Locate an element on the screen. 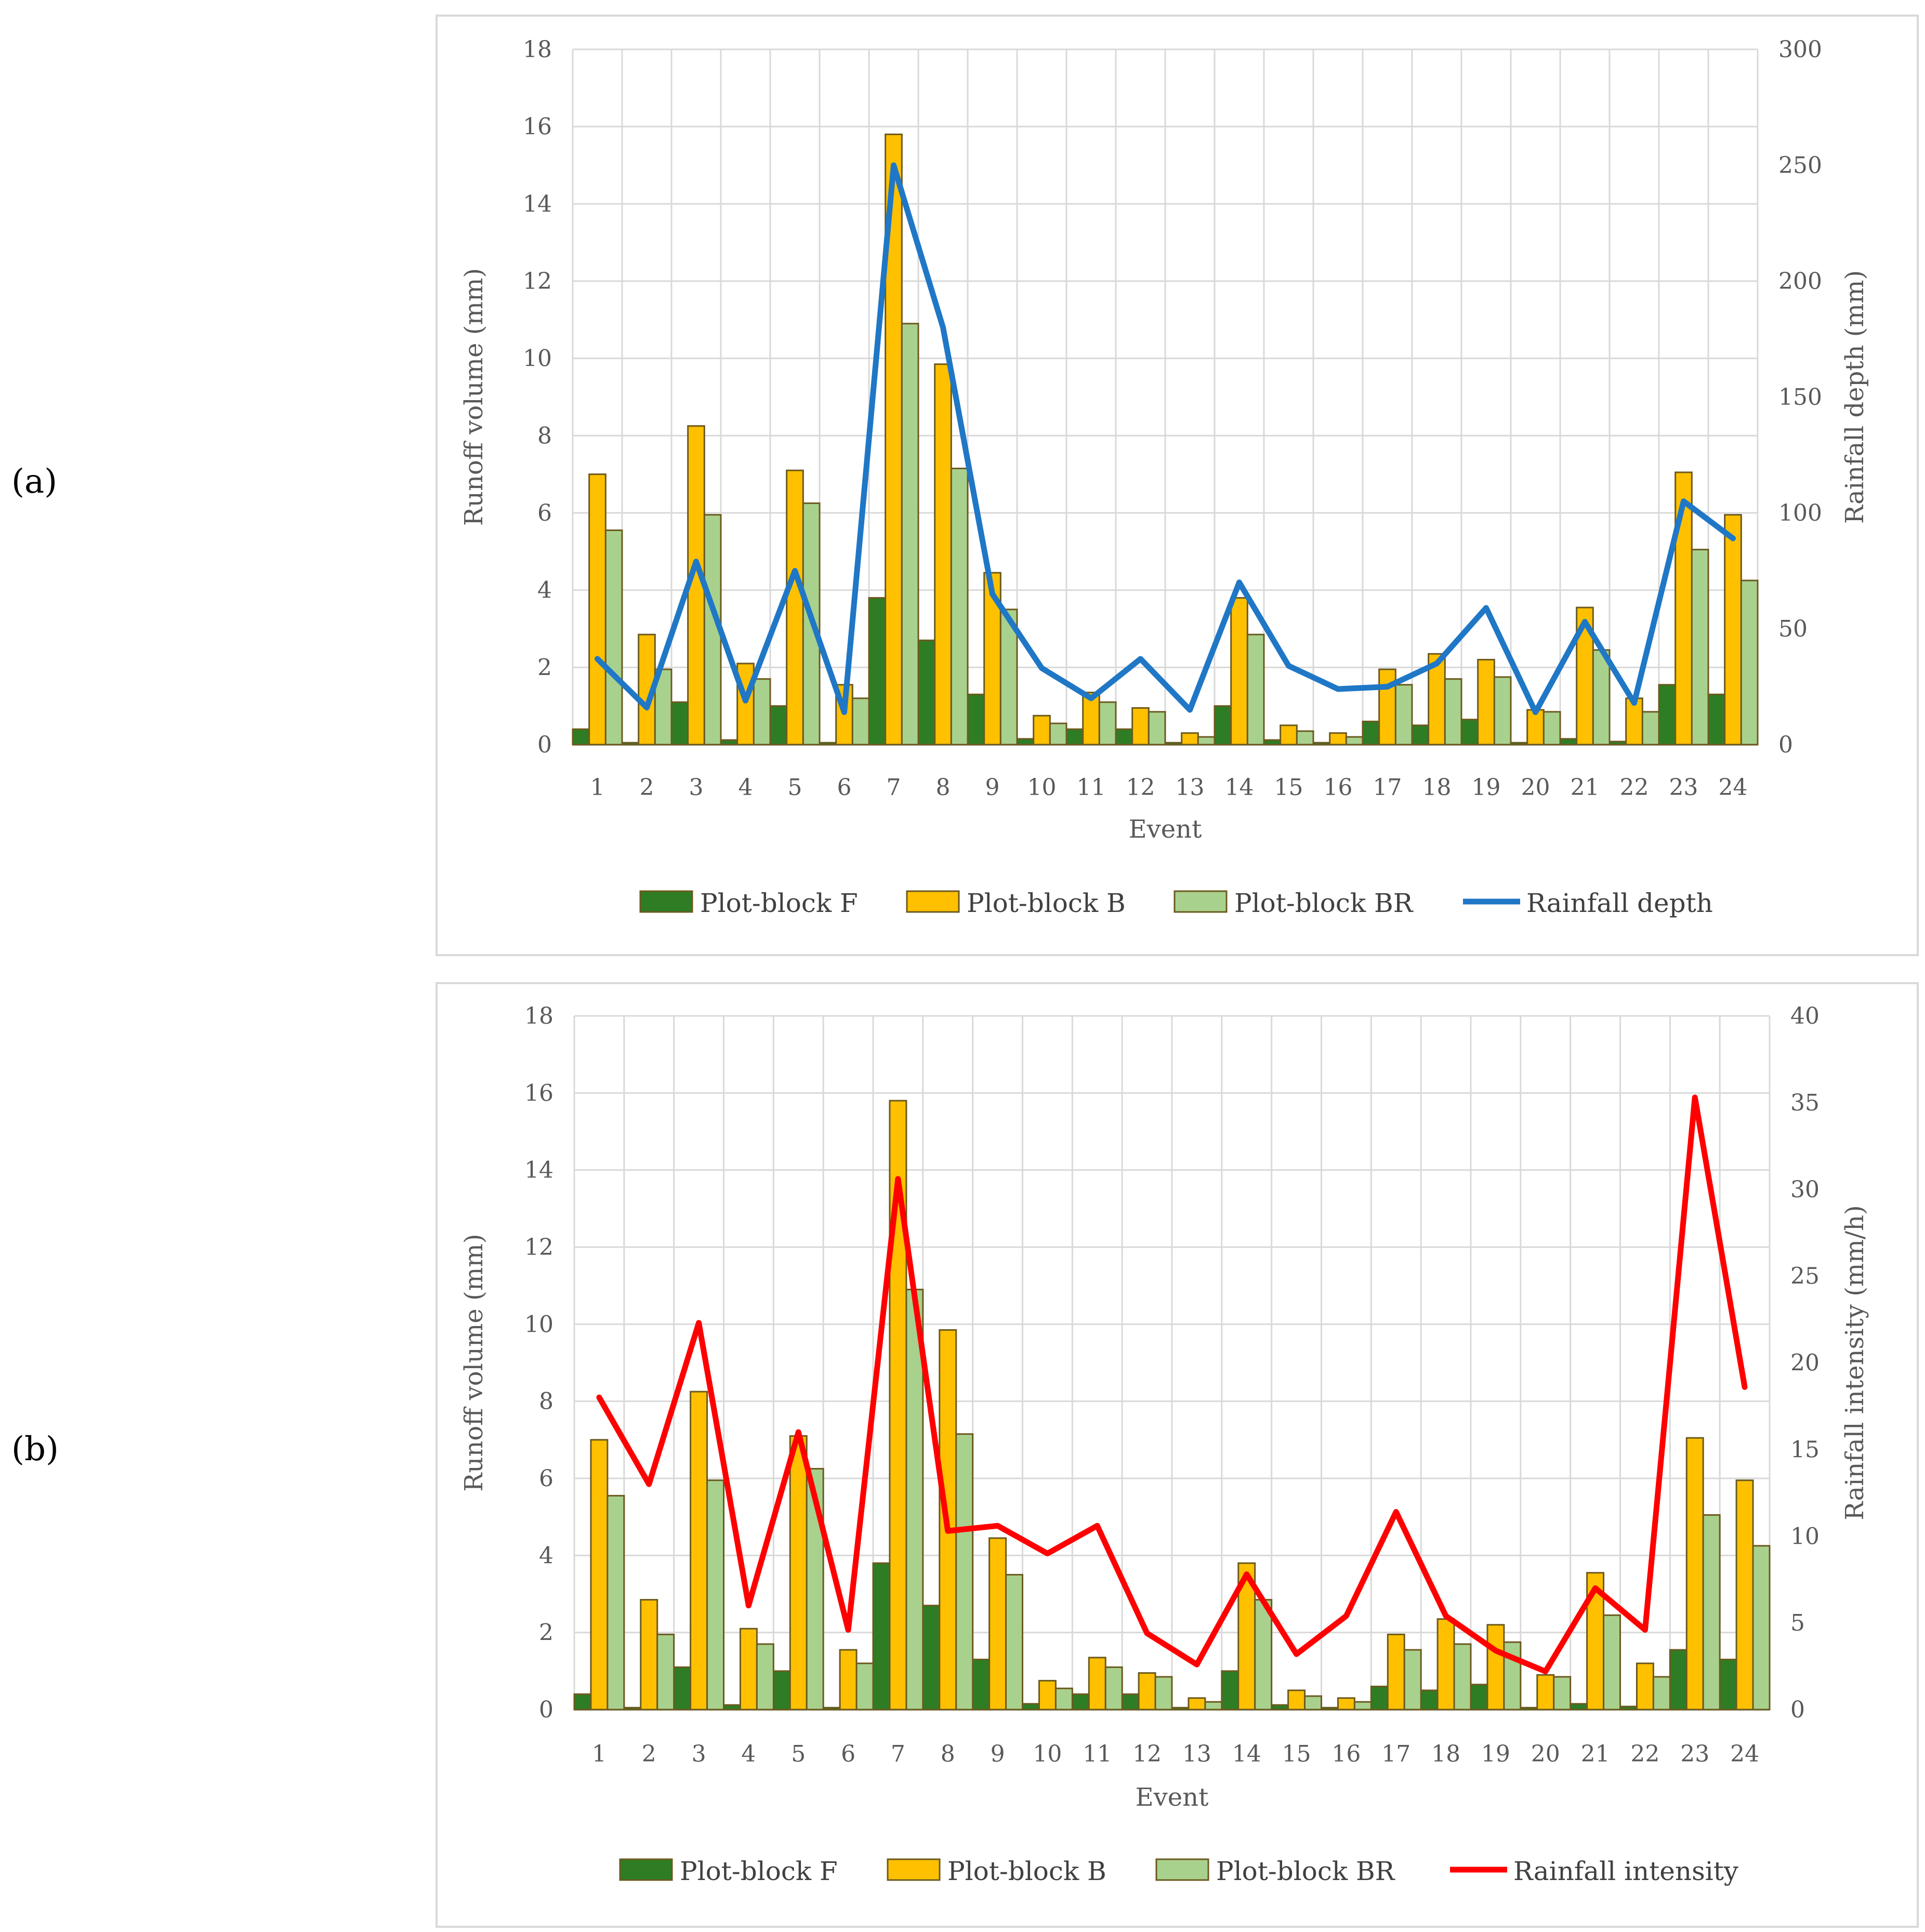 Image resolution: width=1925 pixels, height=1932 pixels. x-tick-label: 16 is located at coordinates (1346, 1754).